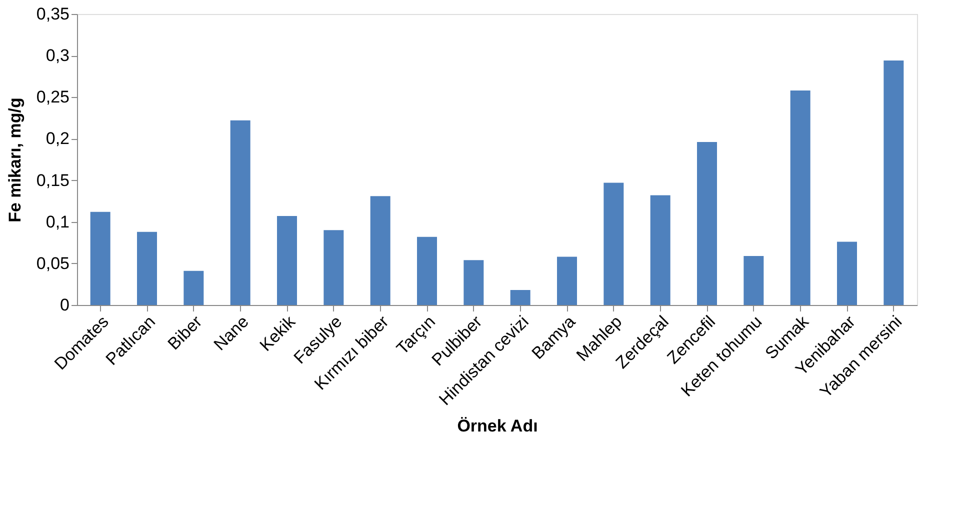 This screenshot has width=975, height=509. What do you see at coordinates (14, 160) in the screenshot?
I see `y-axis-title: Fe mikarı, mg/g` at bounding box center [14, 160].